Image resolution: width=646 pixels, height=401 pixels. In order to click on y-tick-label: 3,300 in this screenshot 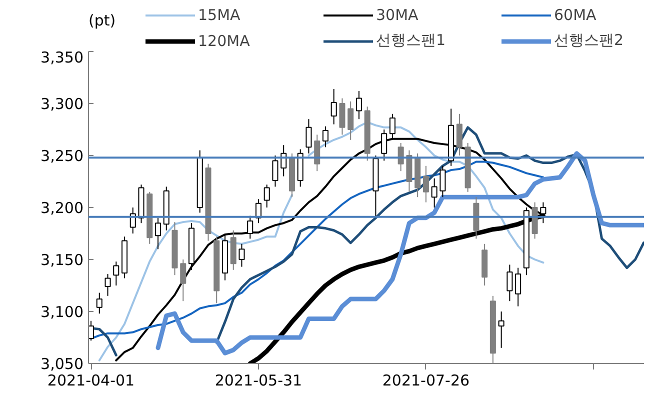, I will do `click(62, 104)`.